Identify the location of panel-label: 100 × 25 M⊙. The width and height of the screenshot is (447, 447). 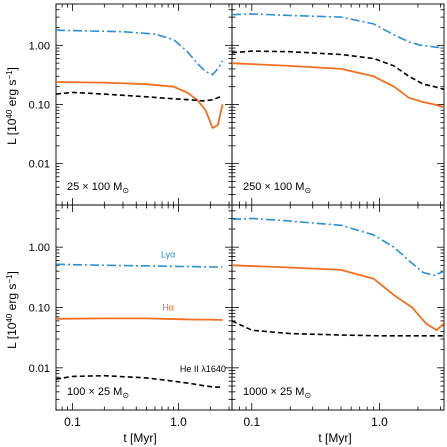
(98, 393).